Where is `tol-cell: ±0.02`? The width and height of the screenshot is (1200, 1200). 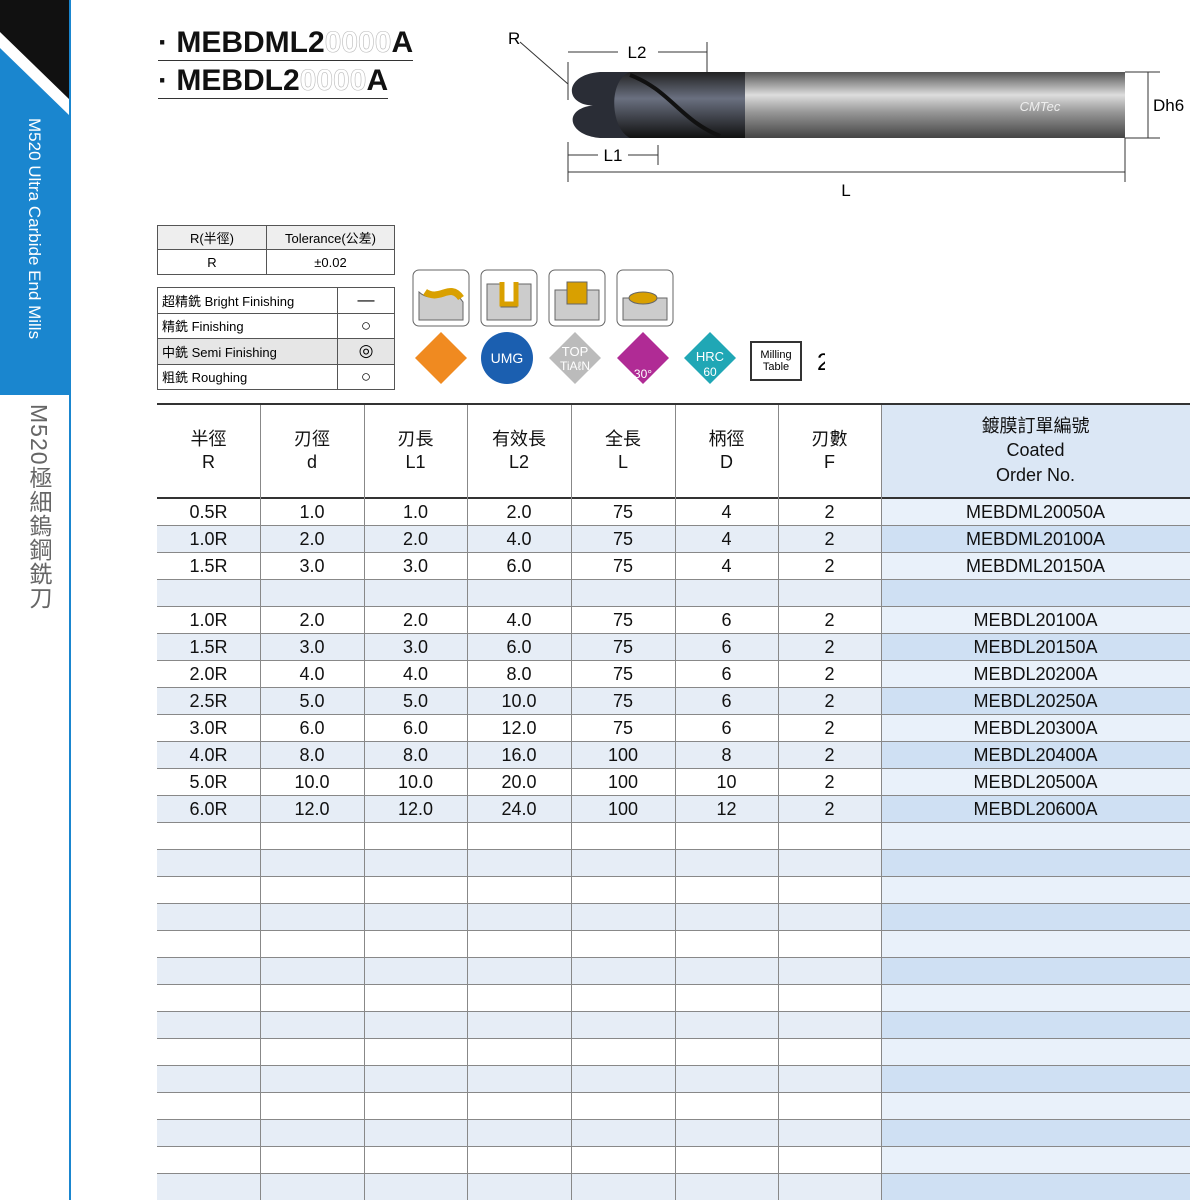 tol-cell: ±0.02 is located at coordinates (330, 262).